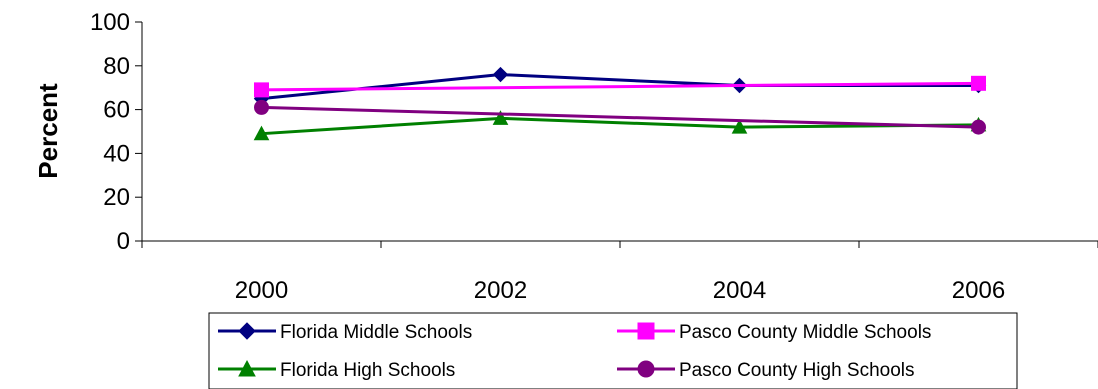 The height and width of the screenshot is (389, 1098). I want to click on y-axis-title: Percent, so click(48, 131).